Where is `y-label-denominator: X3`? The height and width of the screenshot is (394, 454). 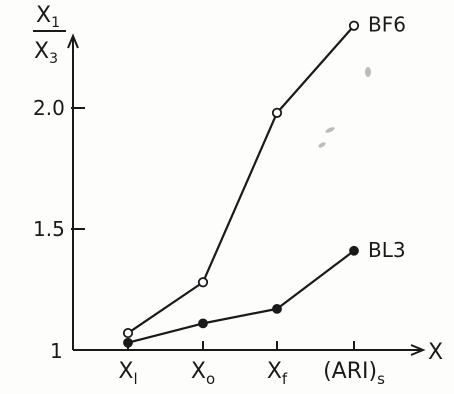 y-label-denominator: X3 is located at coordinates (46, 53).